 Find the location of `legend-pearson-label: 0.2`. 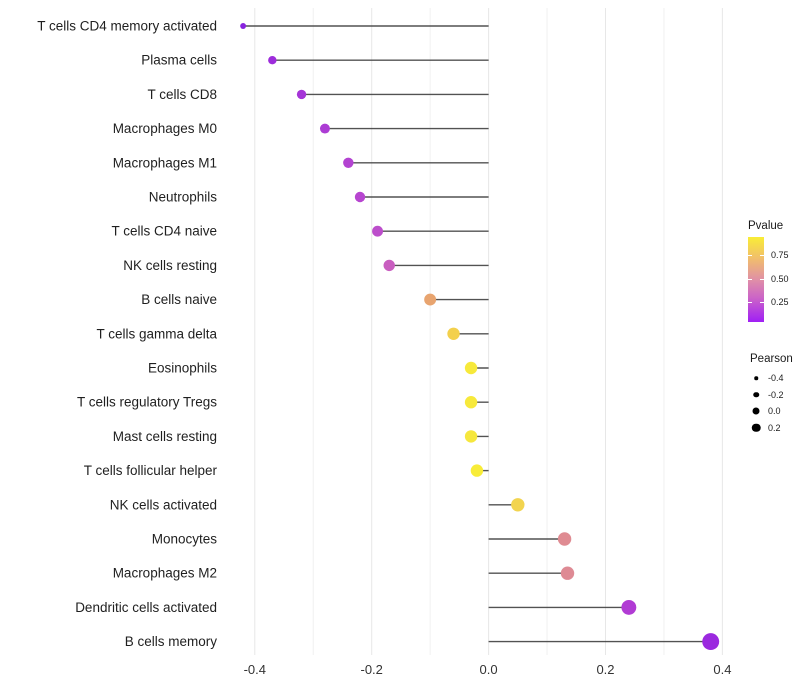

legend-pearson-label: 0.2 is located at coordinates (774, 427).